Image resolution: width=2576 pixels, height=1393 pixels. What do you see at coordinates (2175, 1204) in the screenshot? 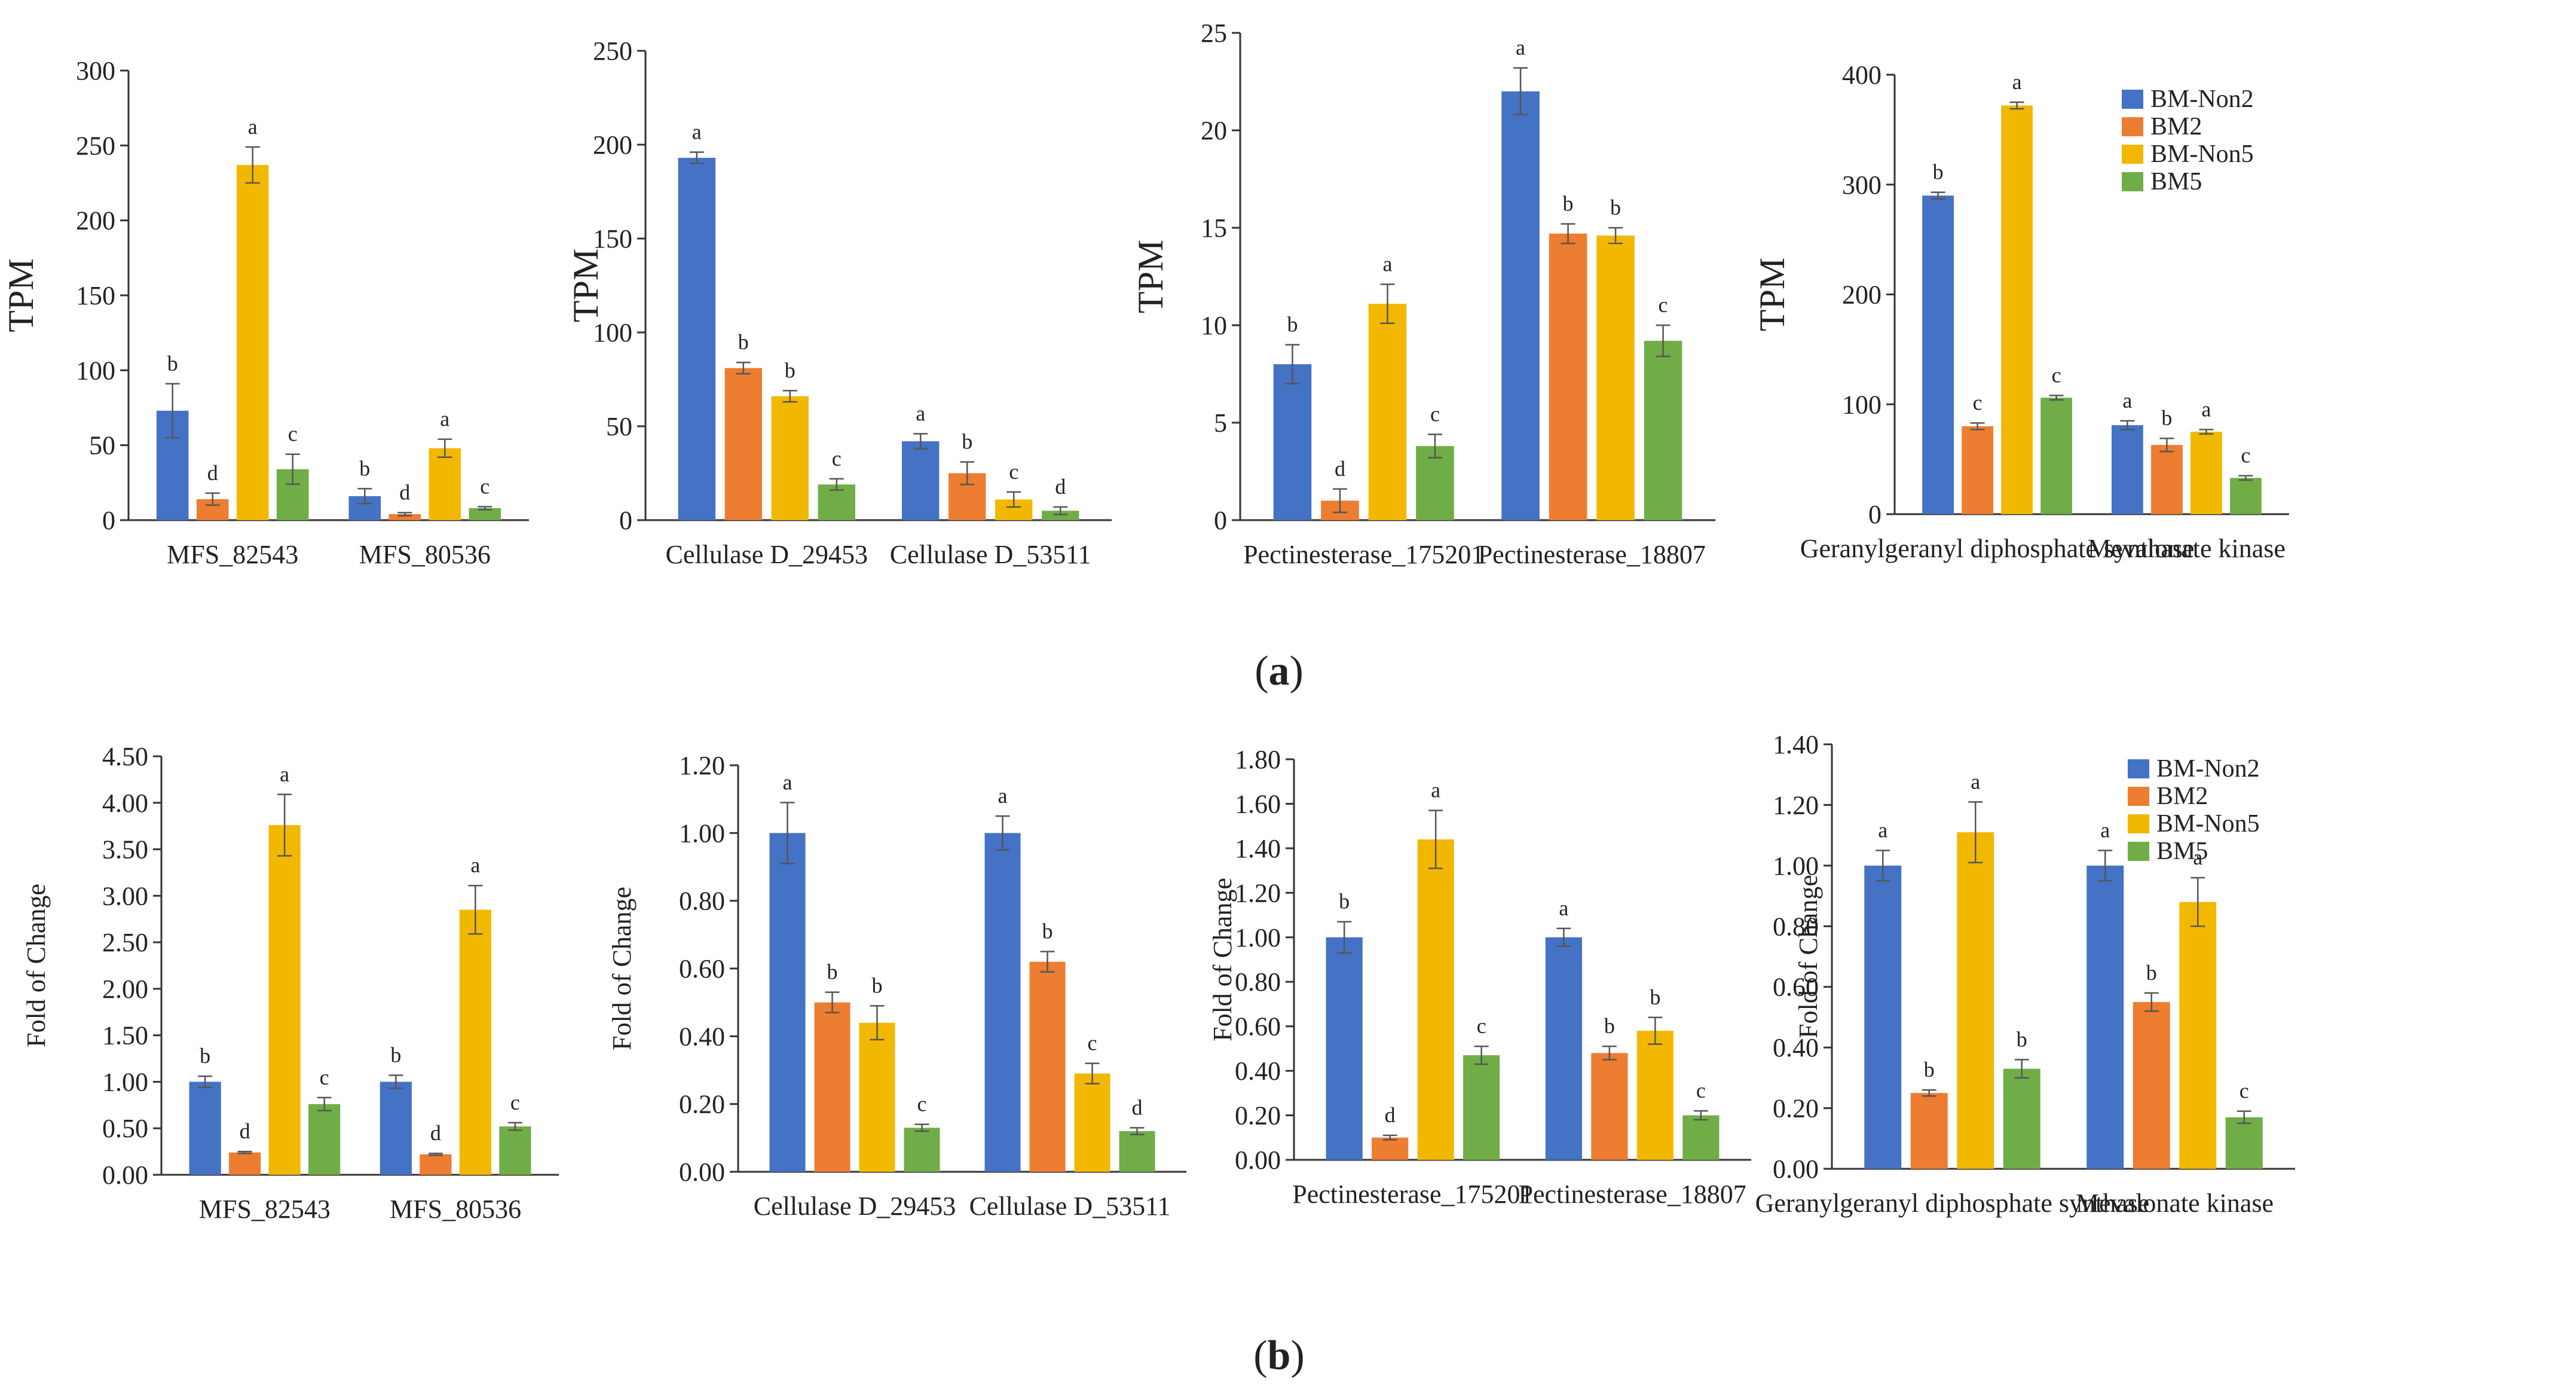
I see `category-label: Mevalonate kinase` at bounding box center [2175, 1204].